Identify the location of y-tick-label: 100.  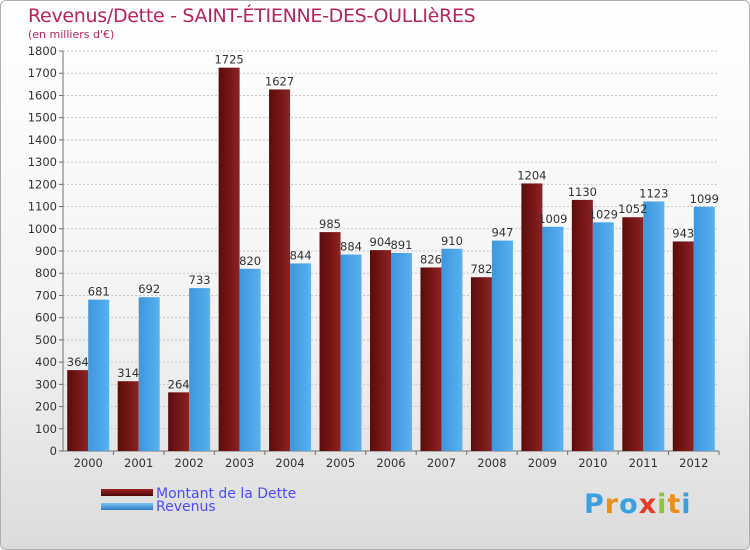
(46, 429).